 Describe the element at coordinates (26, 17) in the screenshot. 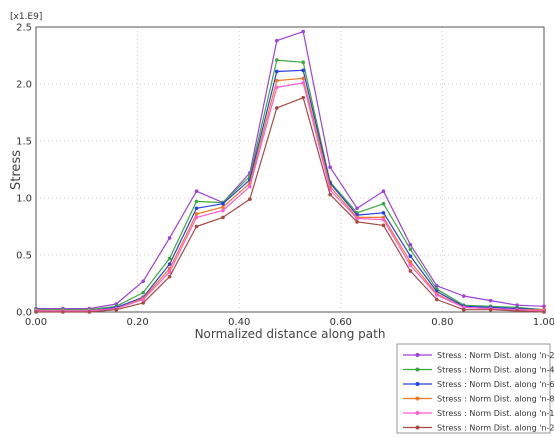

I see `y-multiplier-label: [x1.E9]` at that location.